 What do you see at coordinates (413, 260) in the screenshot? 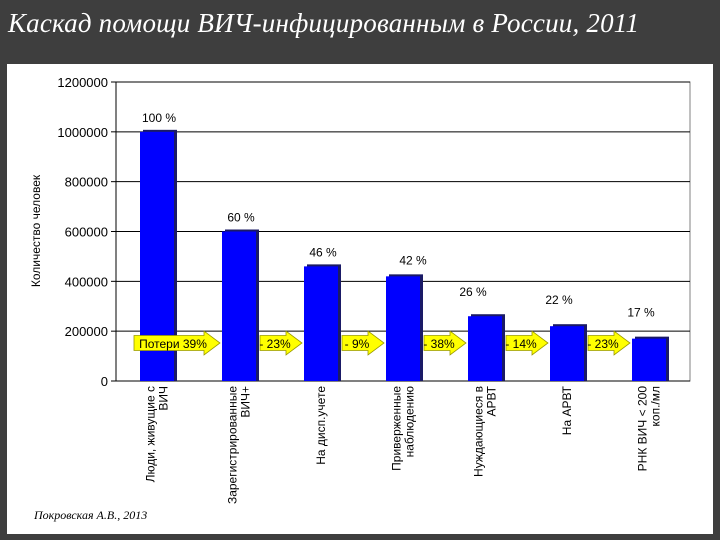
I see `bar-data-label: 42 %` at bounding box center [413, 260].